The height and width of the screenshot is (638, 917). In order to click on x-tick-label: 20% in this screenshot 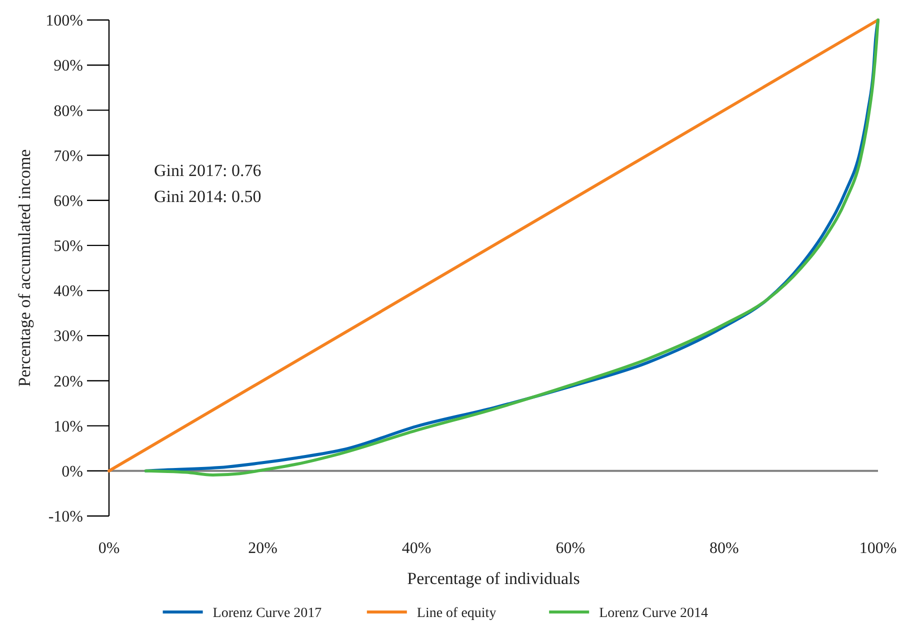, I will do `click(263, 548)`.